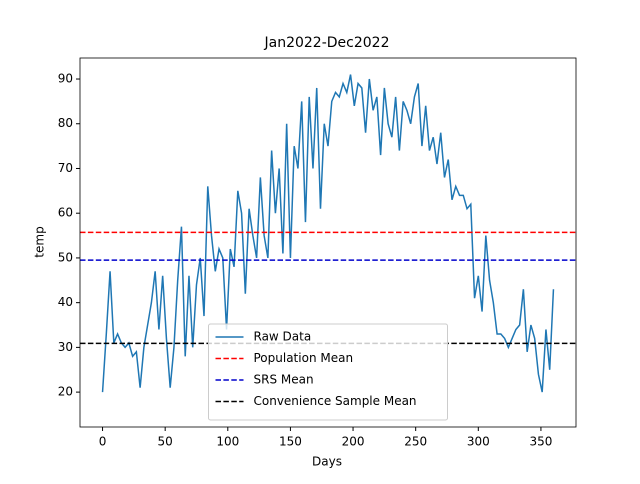 The width and height of the screenshot is (640, 484). I want to click on legend-label: Convenience Sample Mean, so click(335, 401).